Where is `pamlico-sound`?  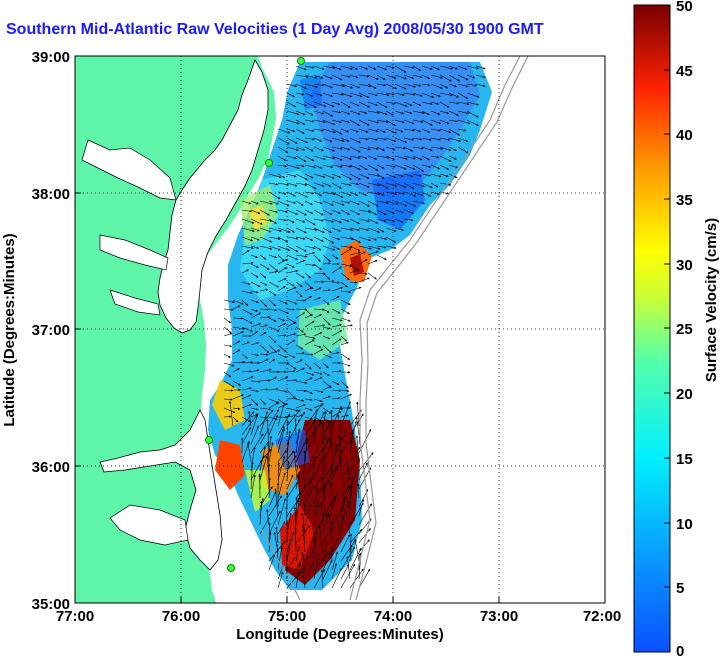 pamlico-sound is located at coordinates (161, 490).